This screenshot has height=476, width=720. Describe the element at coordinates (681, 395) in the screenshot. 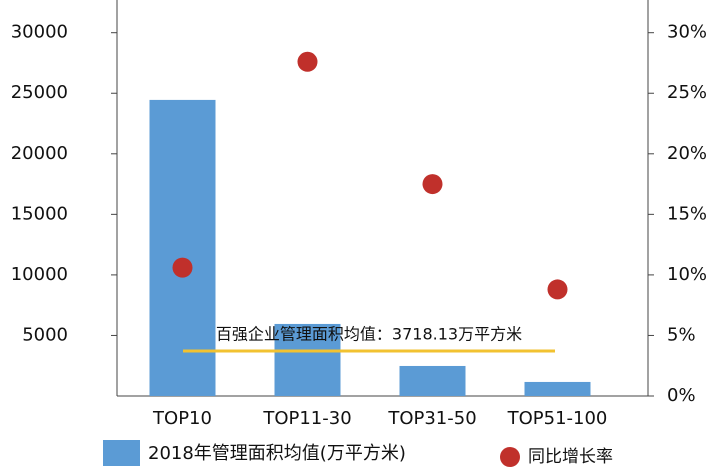

I see `y2-tick-label: 0%` at that location.